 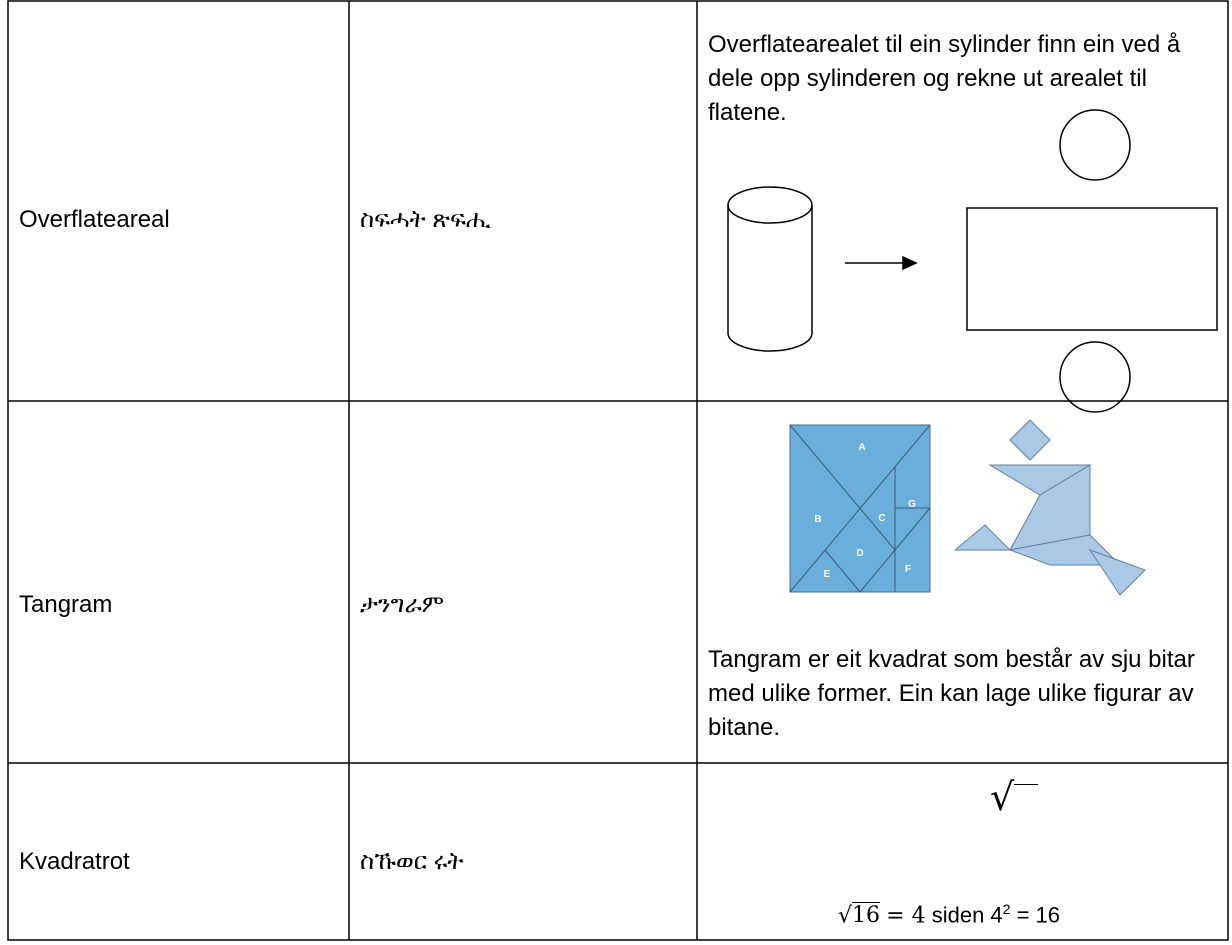 What do you see at coordinates (1006, 909) in the screenshot?
I see `superscript: 2` at bounding box center [1006, 909].